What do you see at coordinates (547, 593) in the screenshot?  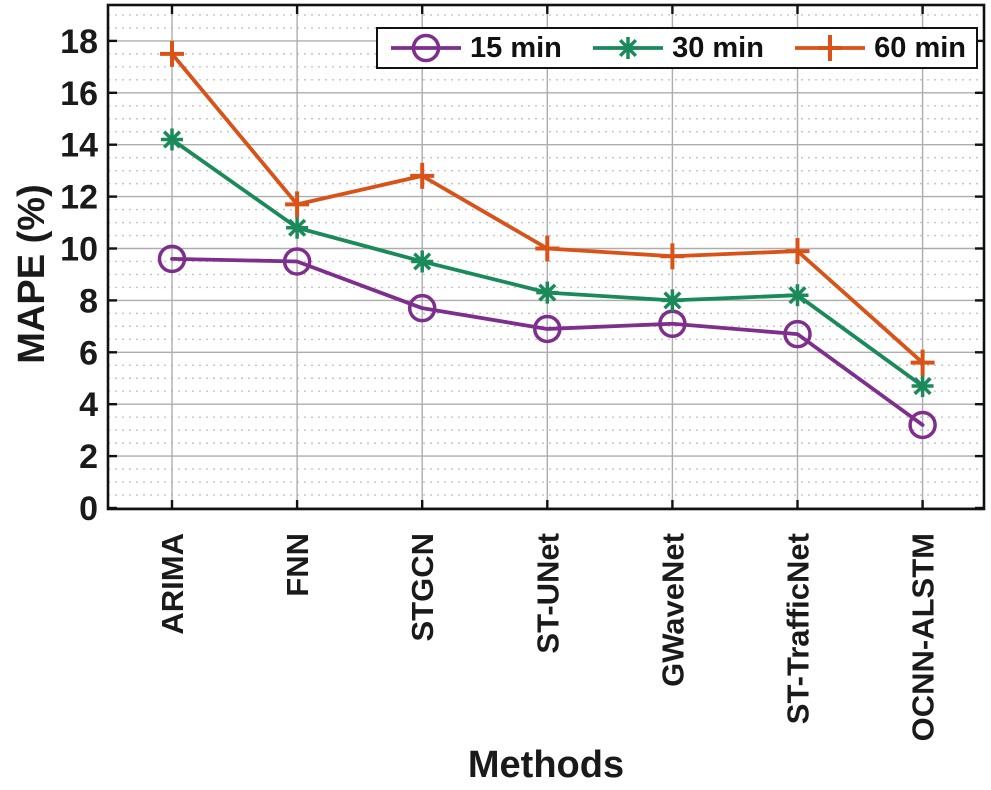 I see `x-tick-label: ST-UNet` at bounding box center [547, 593].